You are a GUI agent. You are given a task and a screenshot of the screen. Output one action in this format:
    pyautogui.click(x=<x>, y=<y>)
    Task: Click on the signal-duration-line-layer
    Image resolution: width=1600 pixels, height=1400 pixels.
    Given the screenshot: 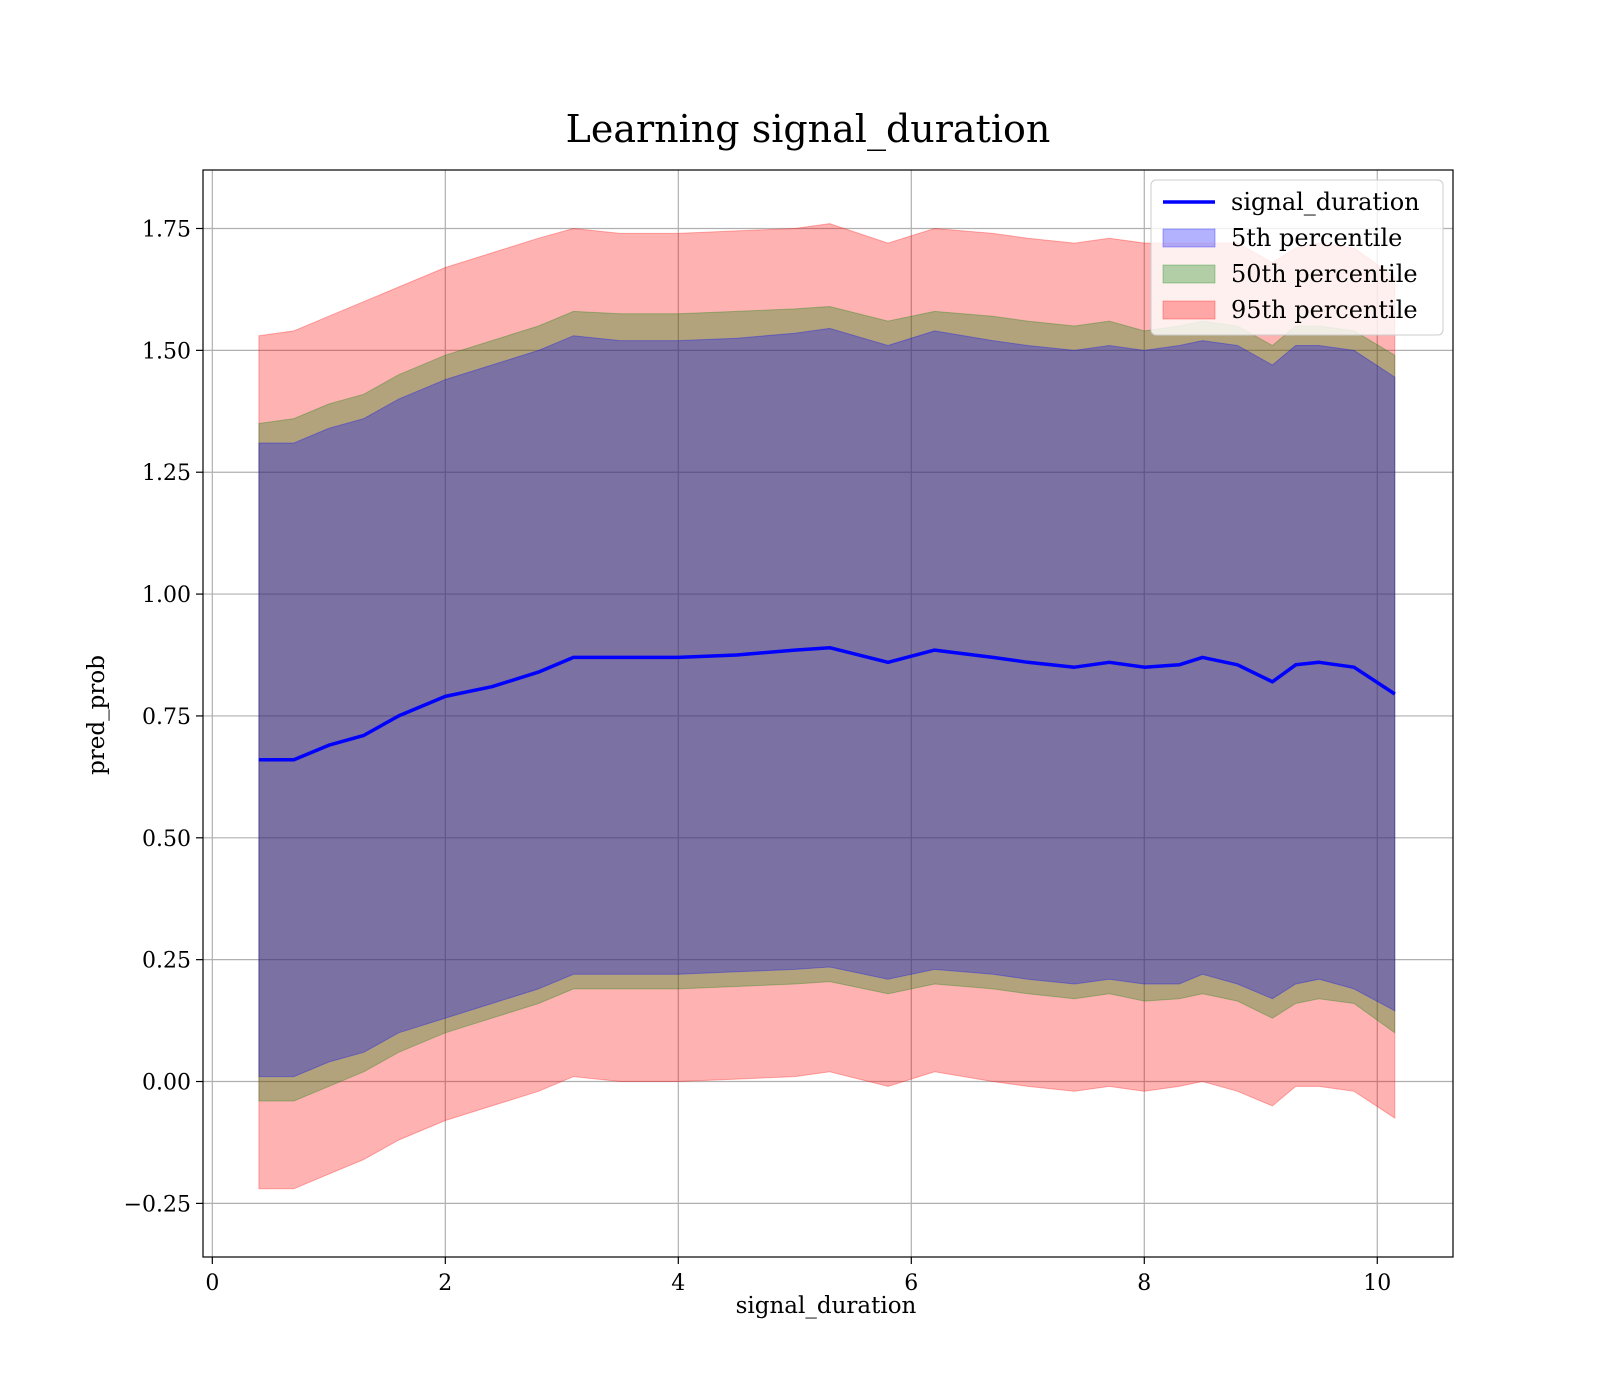 What is the action you would take?
    pyautogui.click(x=827, y=703)
    